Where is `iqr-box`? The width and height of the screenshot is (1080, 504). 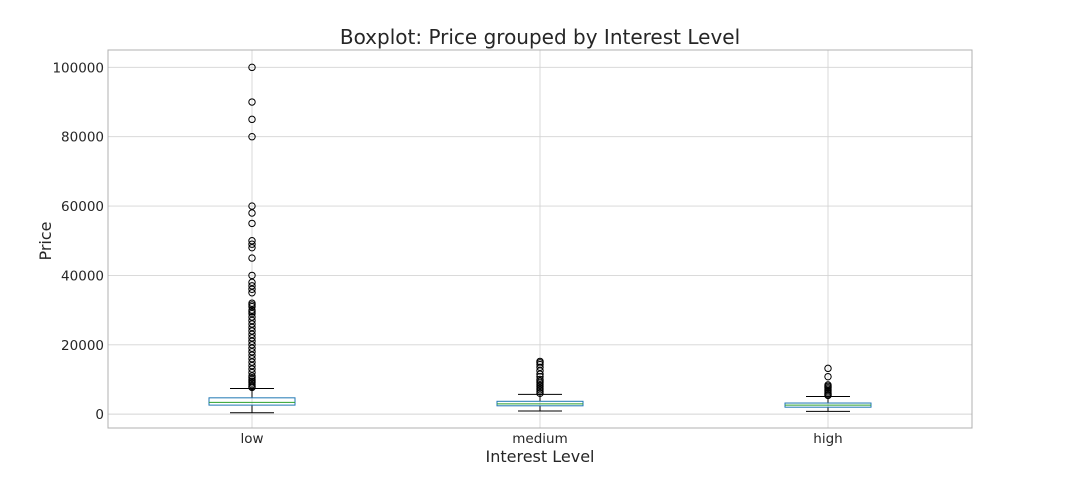 iqr-box is located at coordinates (252, 401).